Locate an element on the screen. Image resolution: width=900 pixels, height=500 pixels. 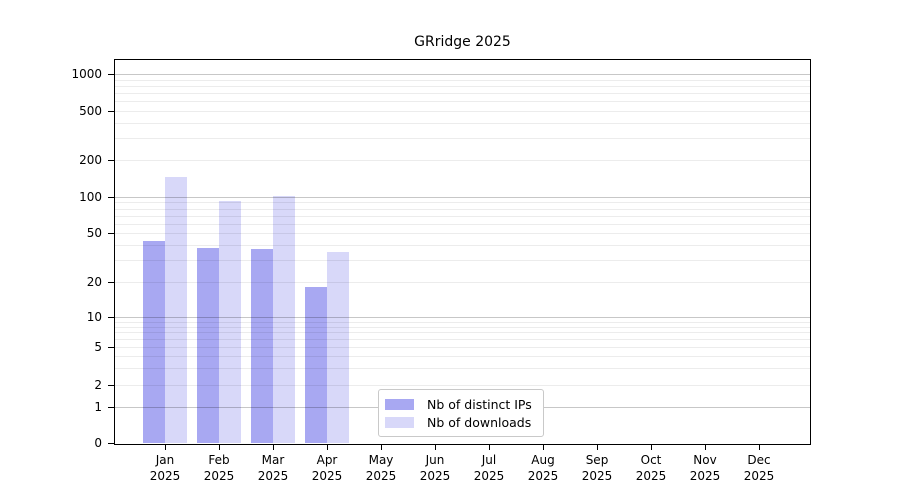
x-tick-label-dec: Dec 2025 is located at coordinates (759, 468).